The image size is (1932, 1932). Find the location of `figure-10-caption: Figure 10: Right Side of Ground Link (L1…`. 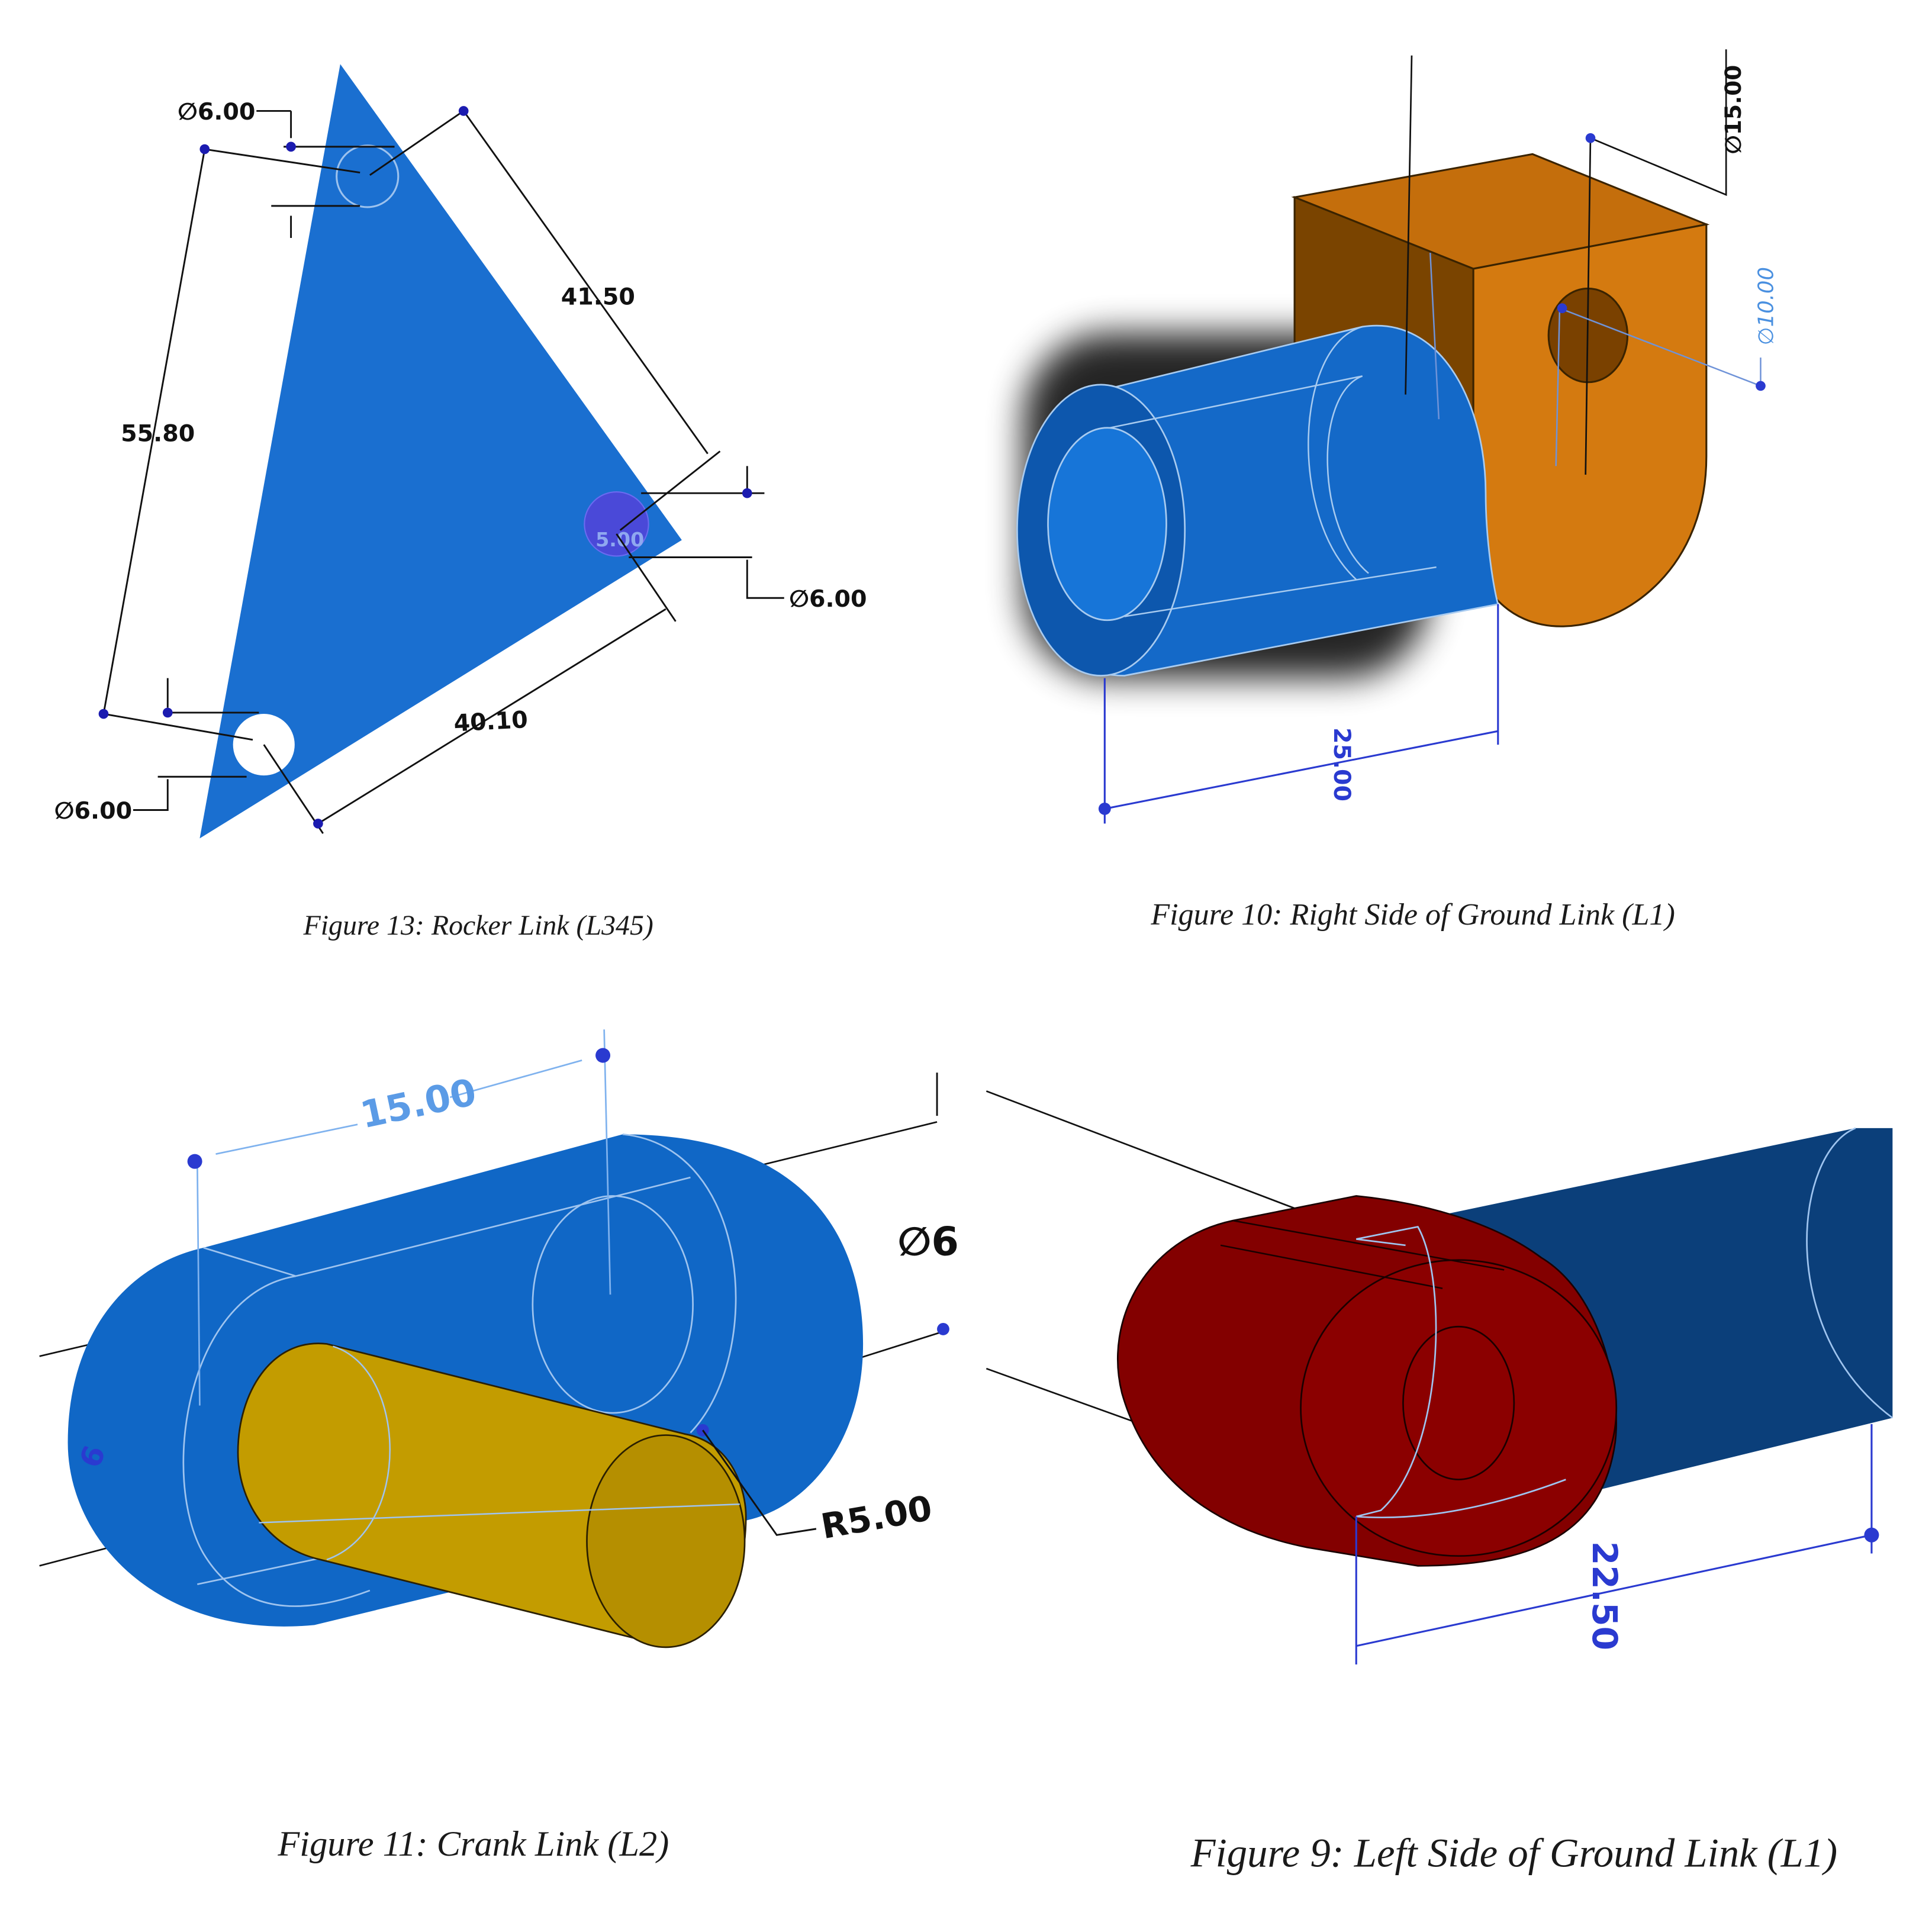

figure-10-caption: Figure 10: Right Side of Ground Link (L1… is located at coordinates (1412, 915).